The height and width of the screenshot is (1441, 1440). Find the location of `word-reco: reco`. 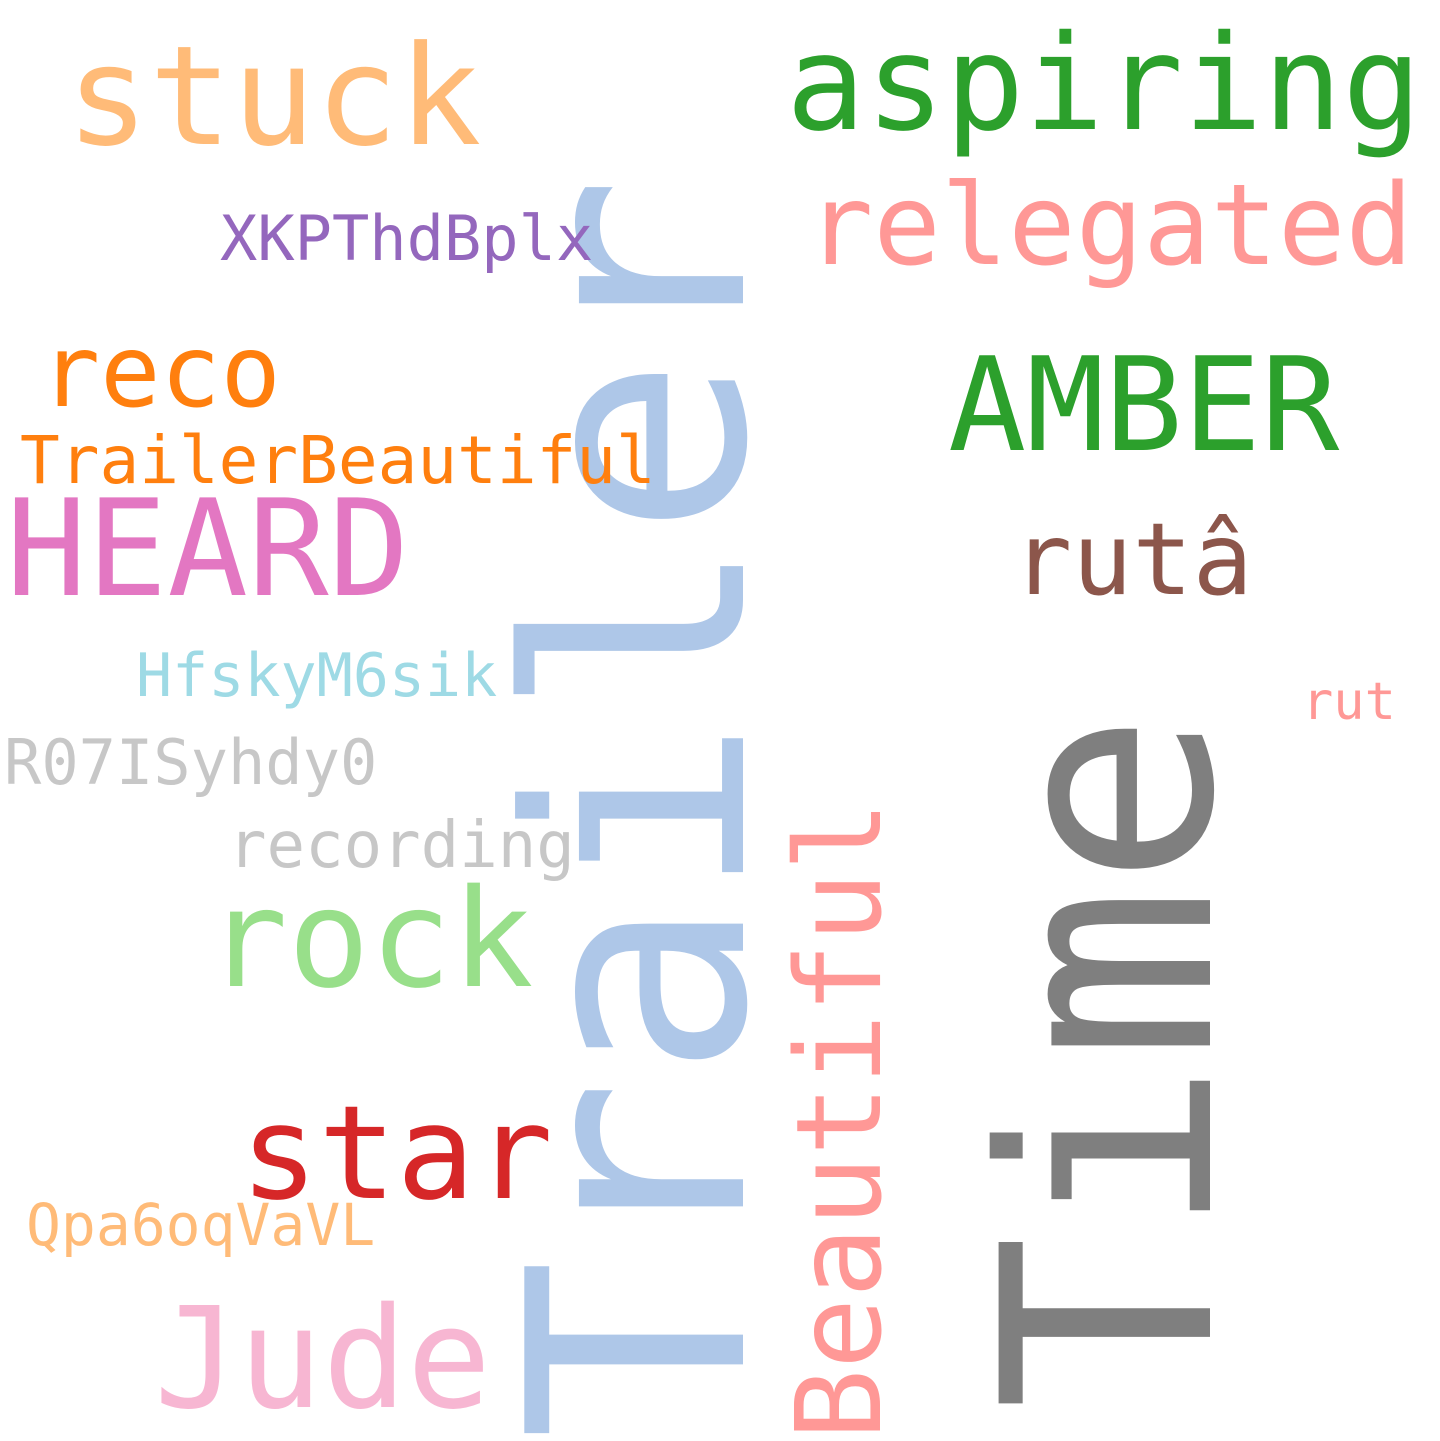

word-reco: reco is located at coordinates (160, 371).